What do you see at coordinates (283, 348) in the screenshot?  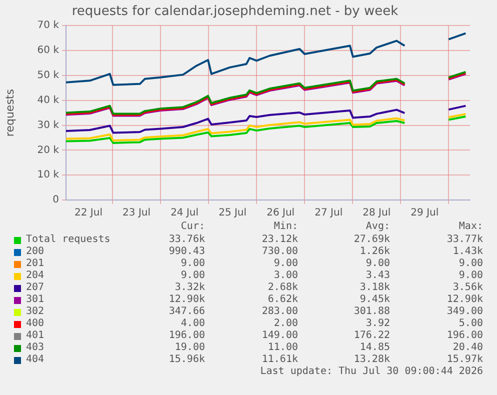 I see `text: 11.00` at bounding box center [283, 348].